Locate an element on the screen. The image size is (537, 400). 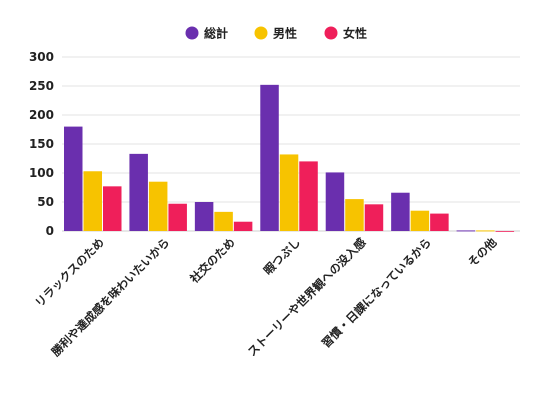
y-tick-label: 0 is located at coordinates (50, 231).